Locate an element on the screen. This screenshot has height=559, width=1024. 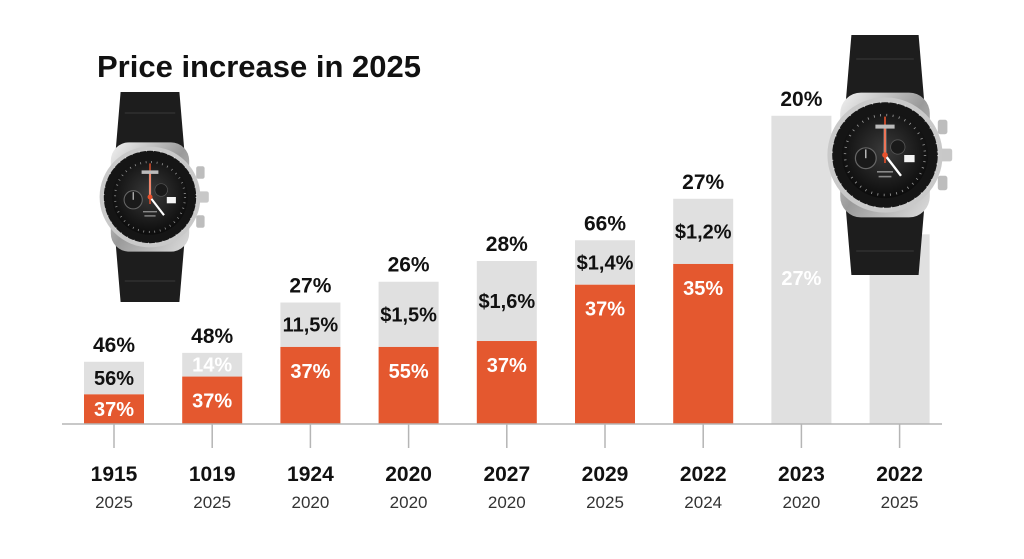
category-label-year: 2029 is located at coordinates (605, 474).